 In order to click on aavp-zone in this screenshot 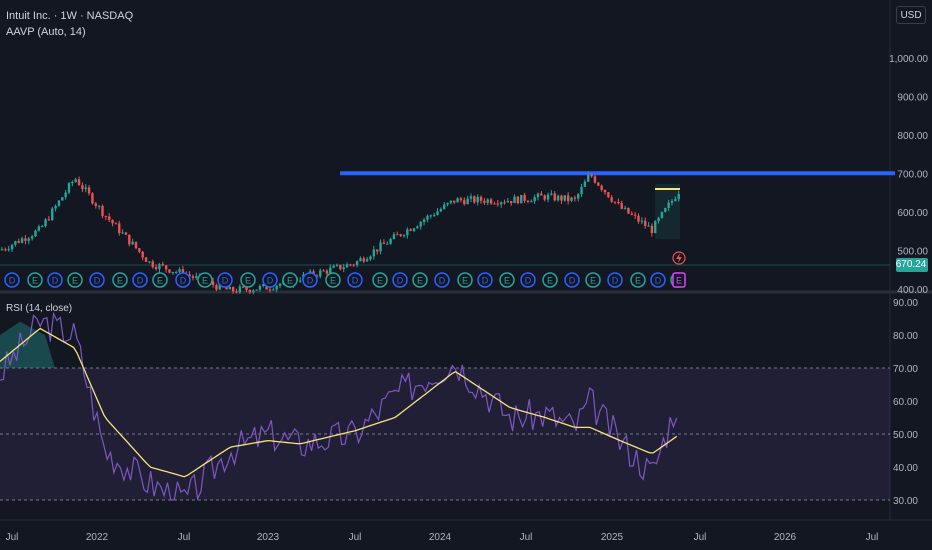, I will do `click(667, 211)`.